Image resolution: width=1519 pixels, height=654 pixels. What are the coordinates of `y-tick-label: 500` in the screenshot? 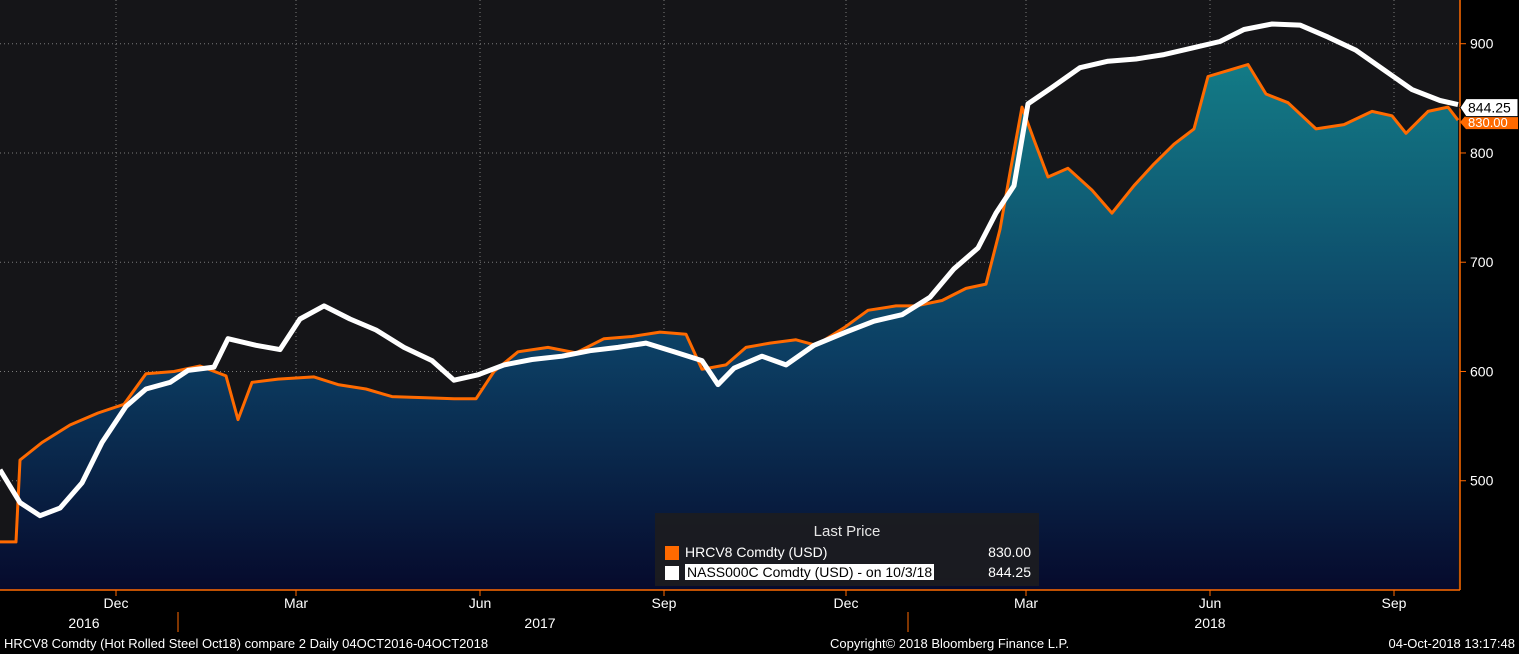 It's located at (1482, 481).